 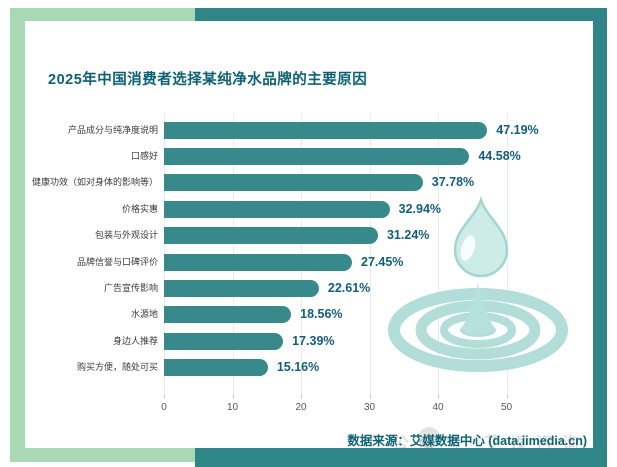 What do you see at coordinates (135, 340) in the screenshot?
I see `category-label: 身边人推荐` at bounding box center [135, 340].